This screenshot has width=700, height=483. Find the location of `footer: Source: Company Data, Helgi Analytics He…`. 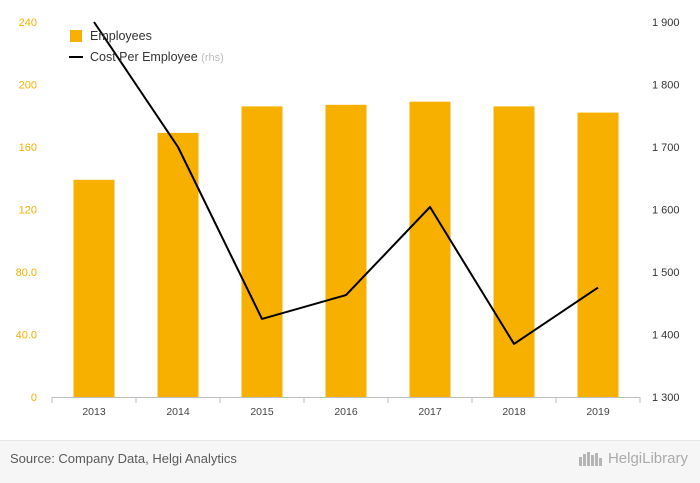

footer: Source: Company Data, Helgi Analytics He… is located at coordinates (350, 461).